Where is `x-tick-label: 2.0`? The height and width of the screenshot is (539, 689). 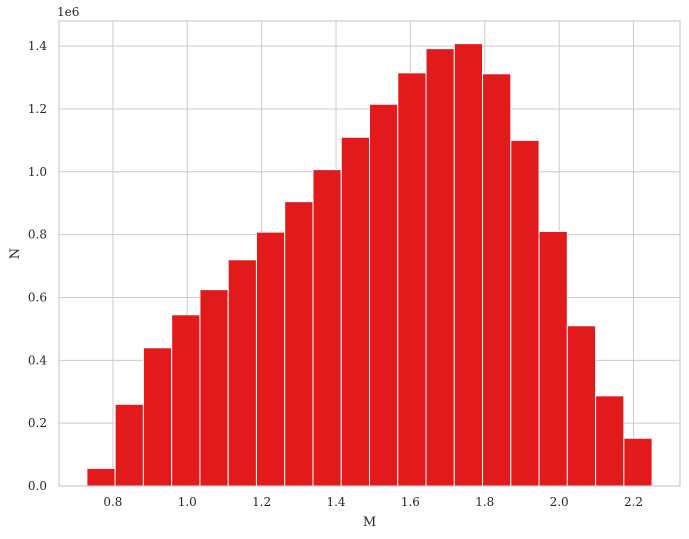 x-tick-label: 2.0 is located at coordinates (559, 502).